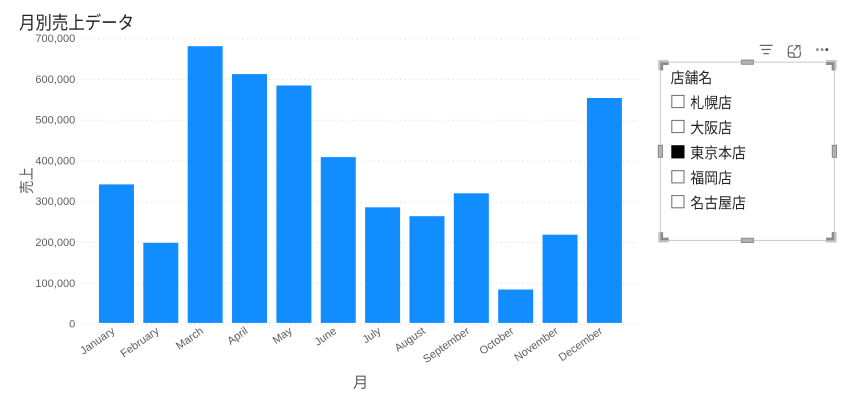 The height and width of the screenshot is (406, 852). Describe the element at coordinates (55, 202) in the screenshot. I see `svg-text: 300,000` at that location.